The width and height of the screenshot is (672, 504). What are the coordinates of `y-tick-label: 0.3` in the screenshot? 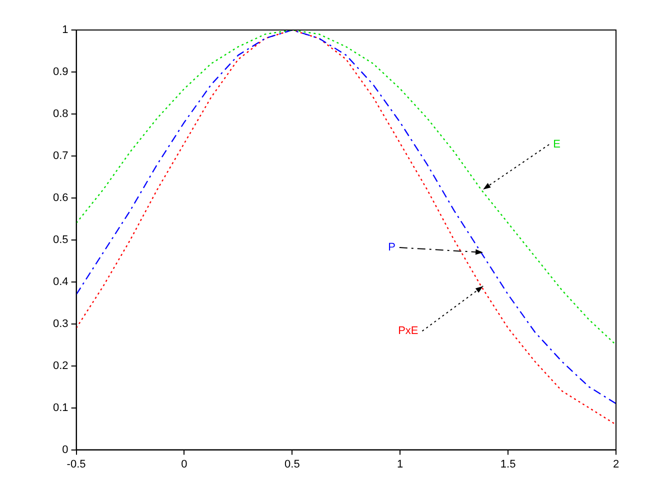 It's located at (60, 324).